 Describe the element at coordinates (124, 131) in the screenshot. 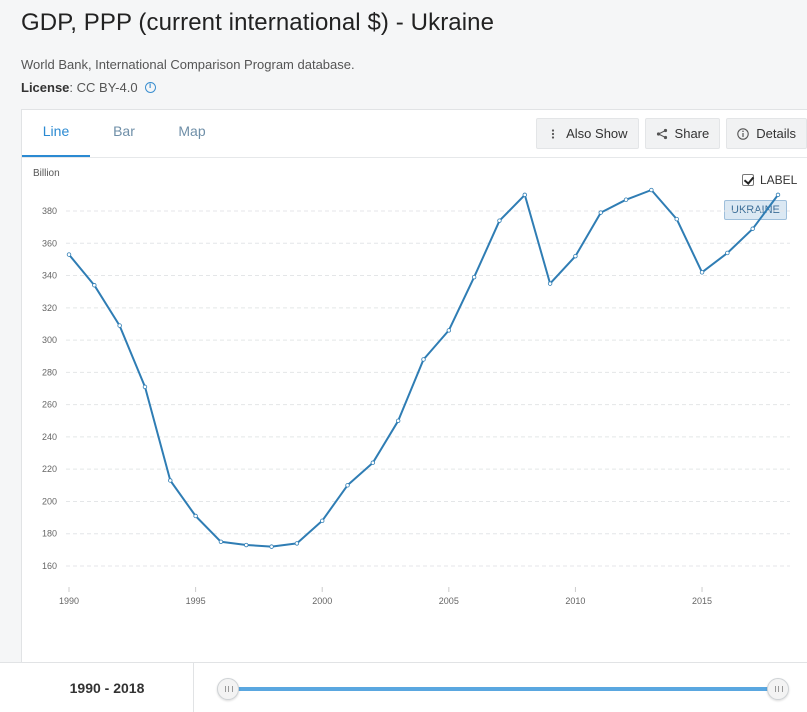

I see `tab-bar: Bar` at that location.